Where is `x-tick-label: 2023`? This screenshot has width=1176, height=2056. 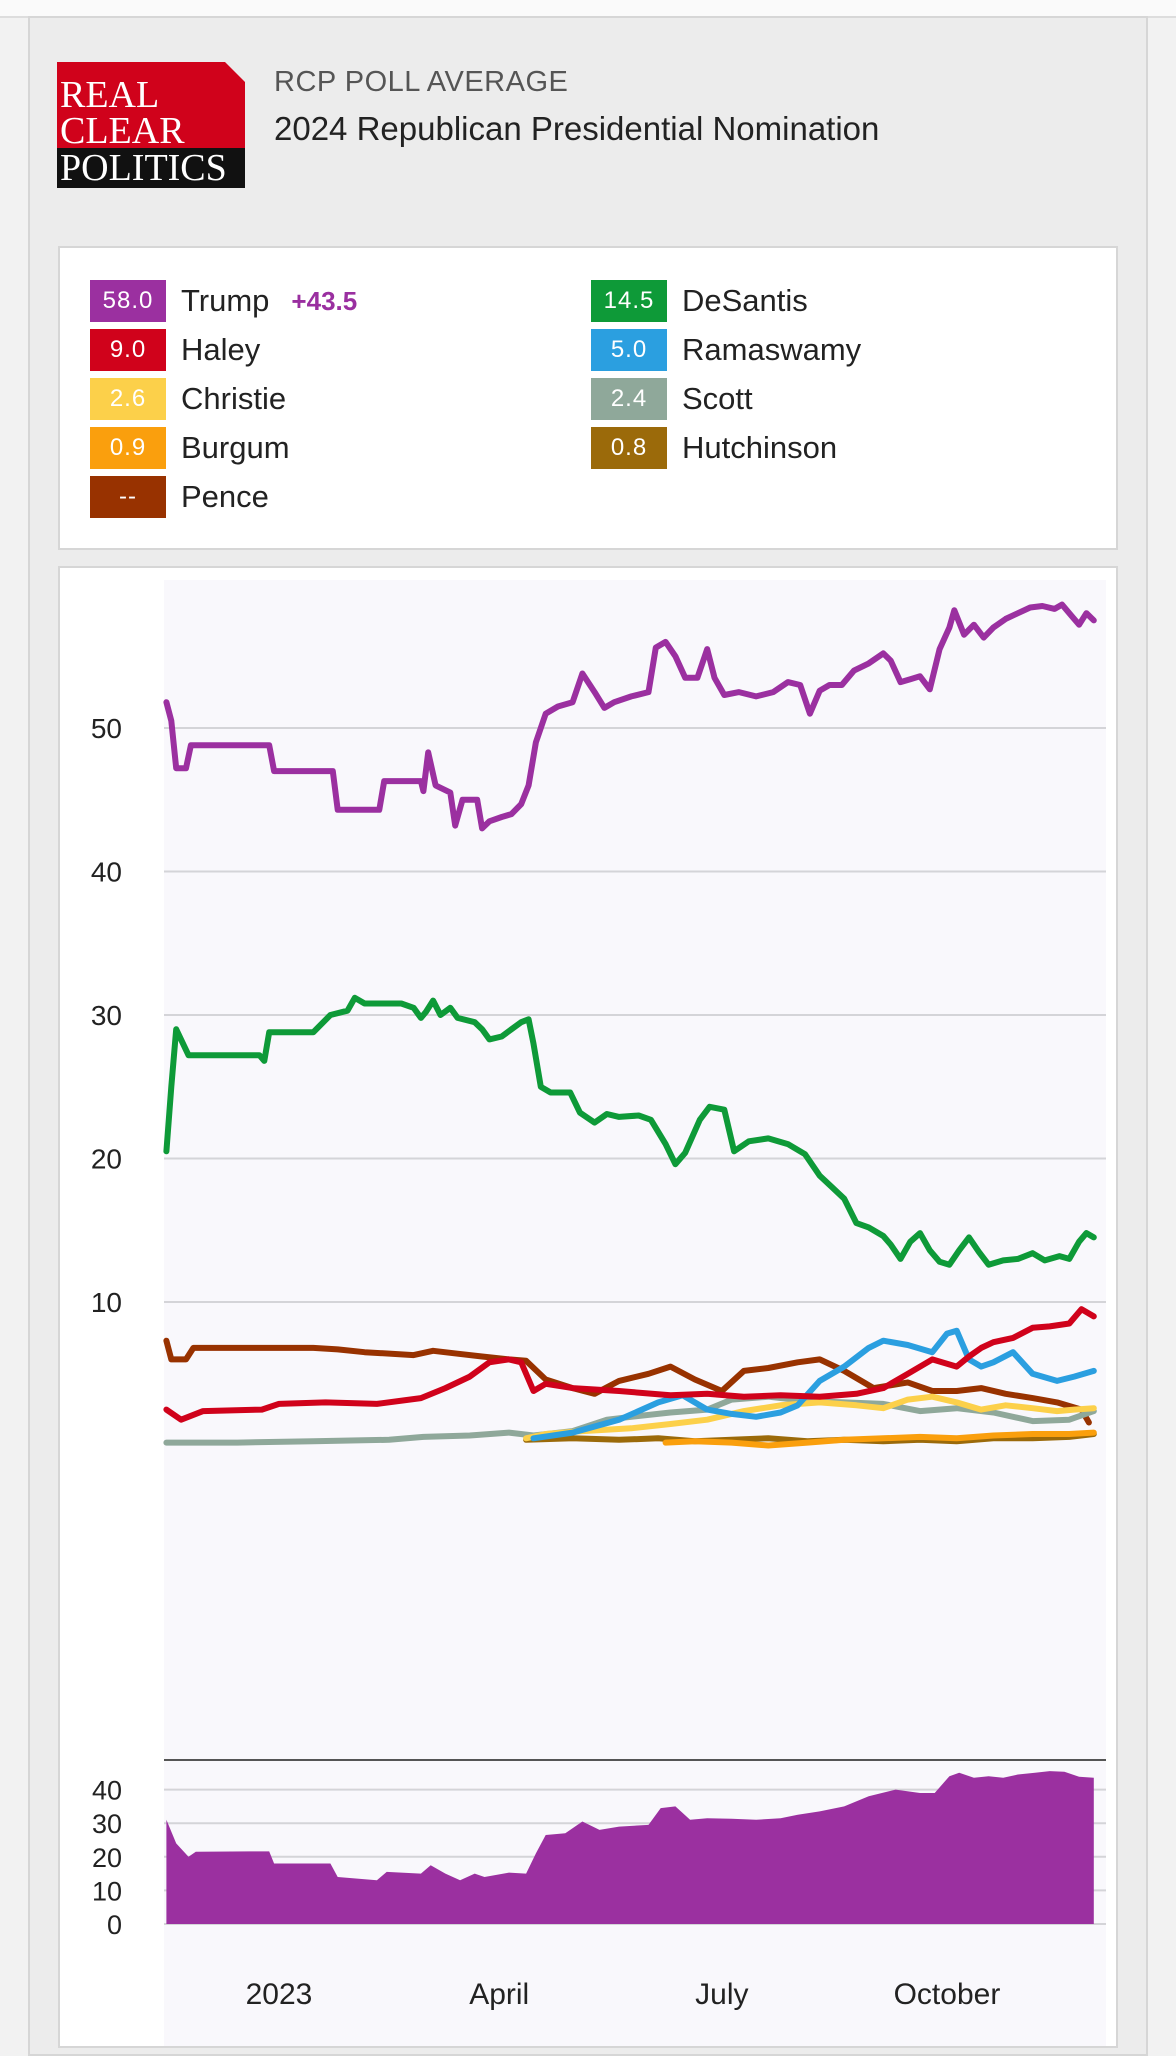
x-tick-label: 2023 is located at coordinates (279, 1994).